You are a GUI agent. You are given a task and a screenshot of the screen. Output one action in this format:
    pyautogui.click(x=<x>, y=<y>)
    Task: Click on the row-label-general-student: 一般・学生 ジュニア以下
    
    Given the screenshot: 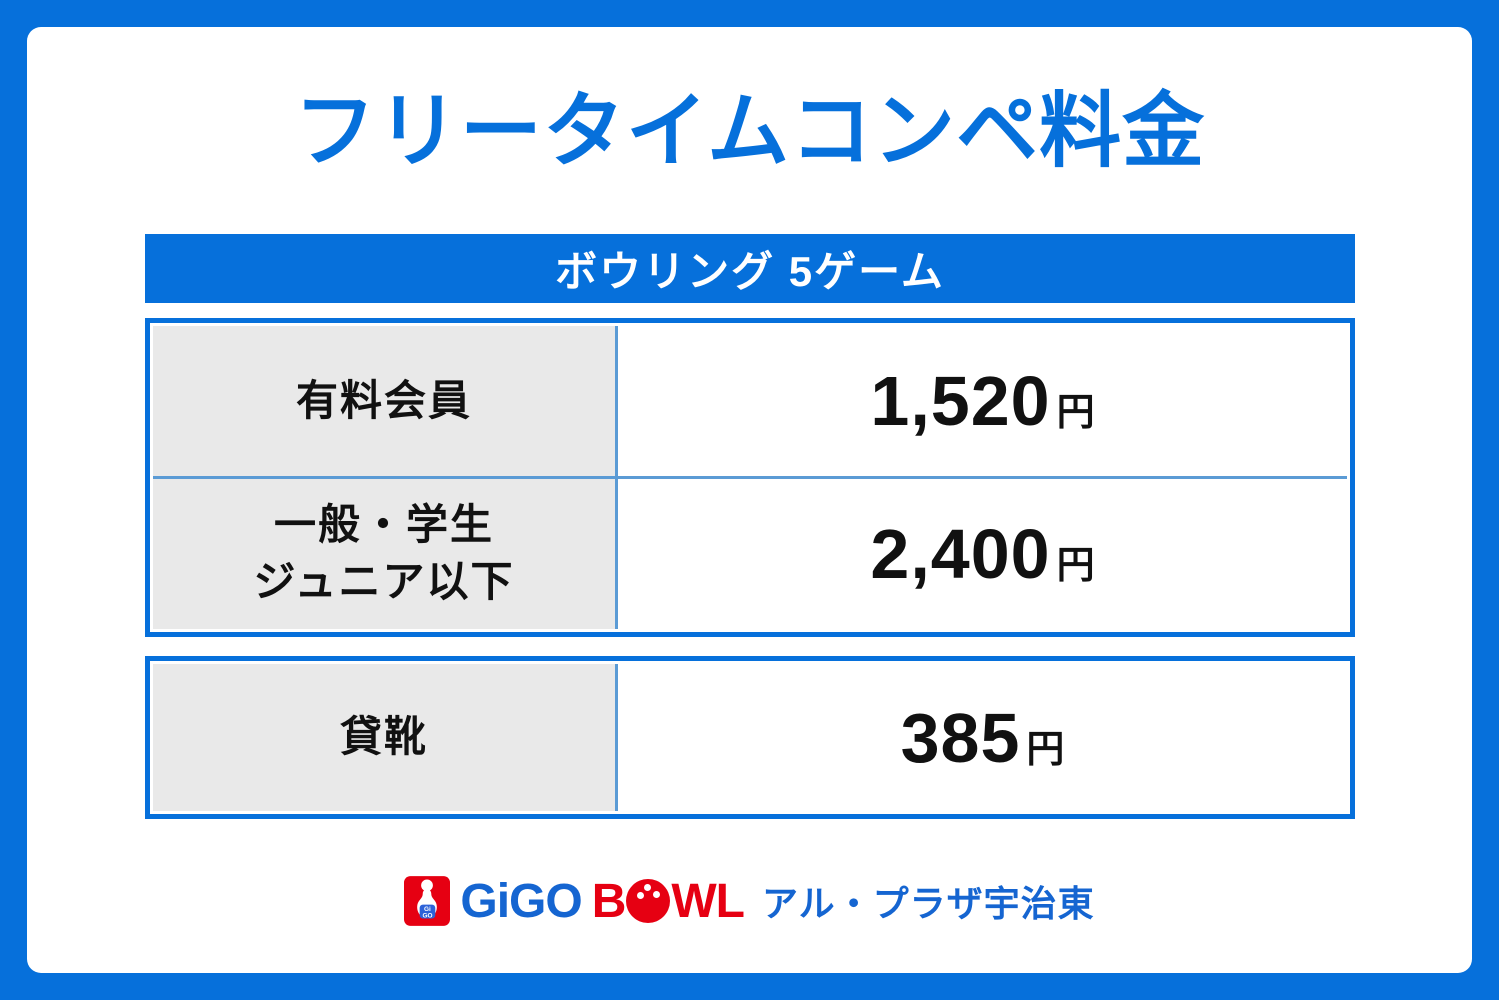 What is the action you would take?
    pyautogui.click(x=385, y=554)
    